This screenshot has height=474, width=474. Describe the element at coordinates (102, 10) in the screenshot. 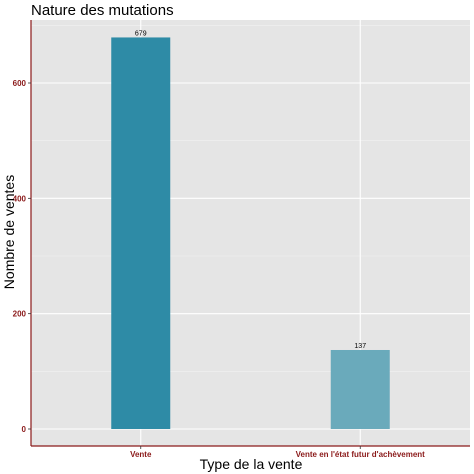

I see `chart-title: Nature des mutations` at that location.